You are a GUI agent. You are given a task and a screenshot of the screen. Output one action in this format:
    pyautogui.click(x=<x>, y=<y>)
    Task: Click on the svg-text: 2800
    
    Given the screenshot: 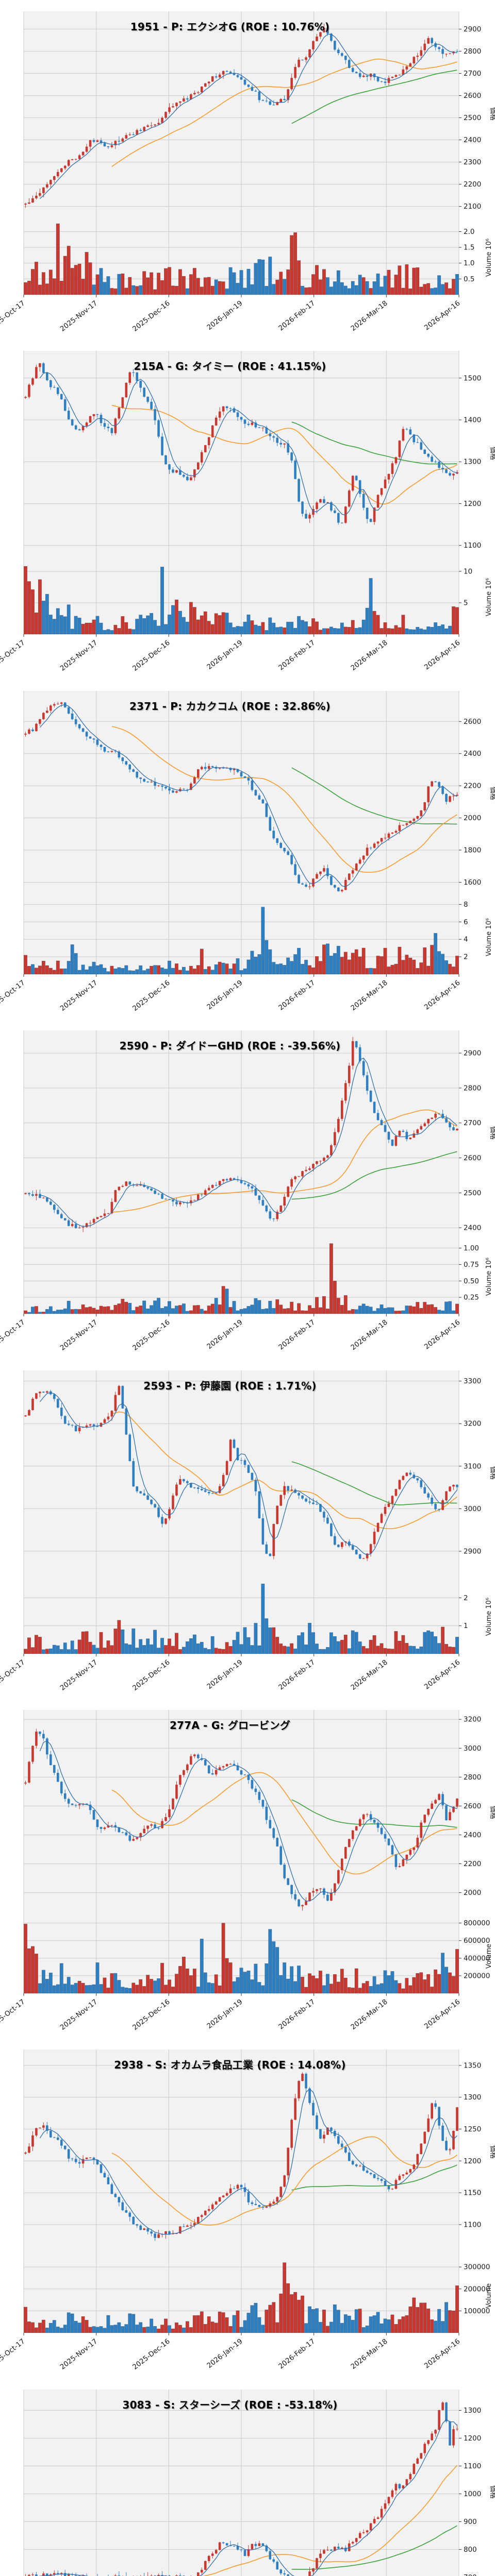 What is the action you would take?
    pyautogui.click(x=472, y=51)
    